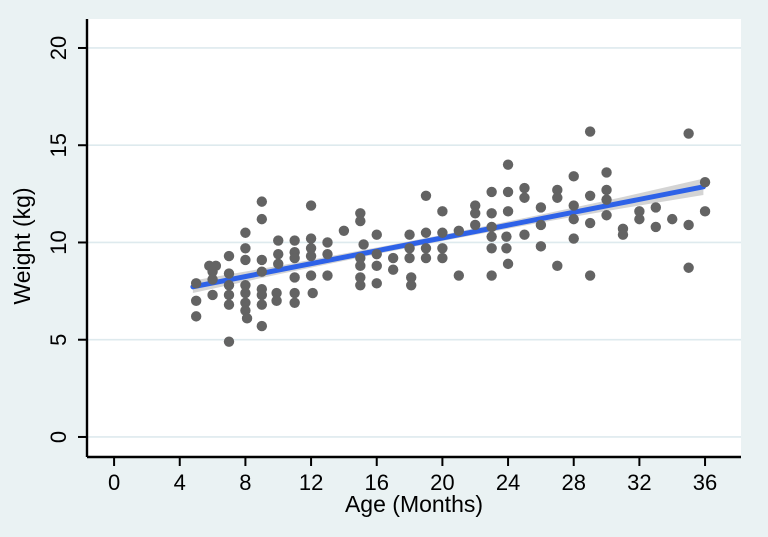  I want to click on x-tick-label: 28, so click(573, 482).